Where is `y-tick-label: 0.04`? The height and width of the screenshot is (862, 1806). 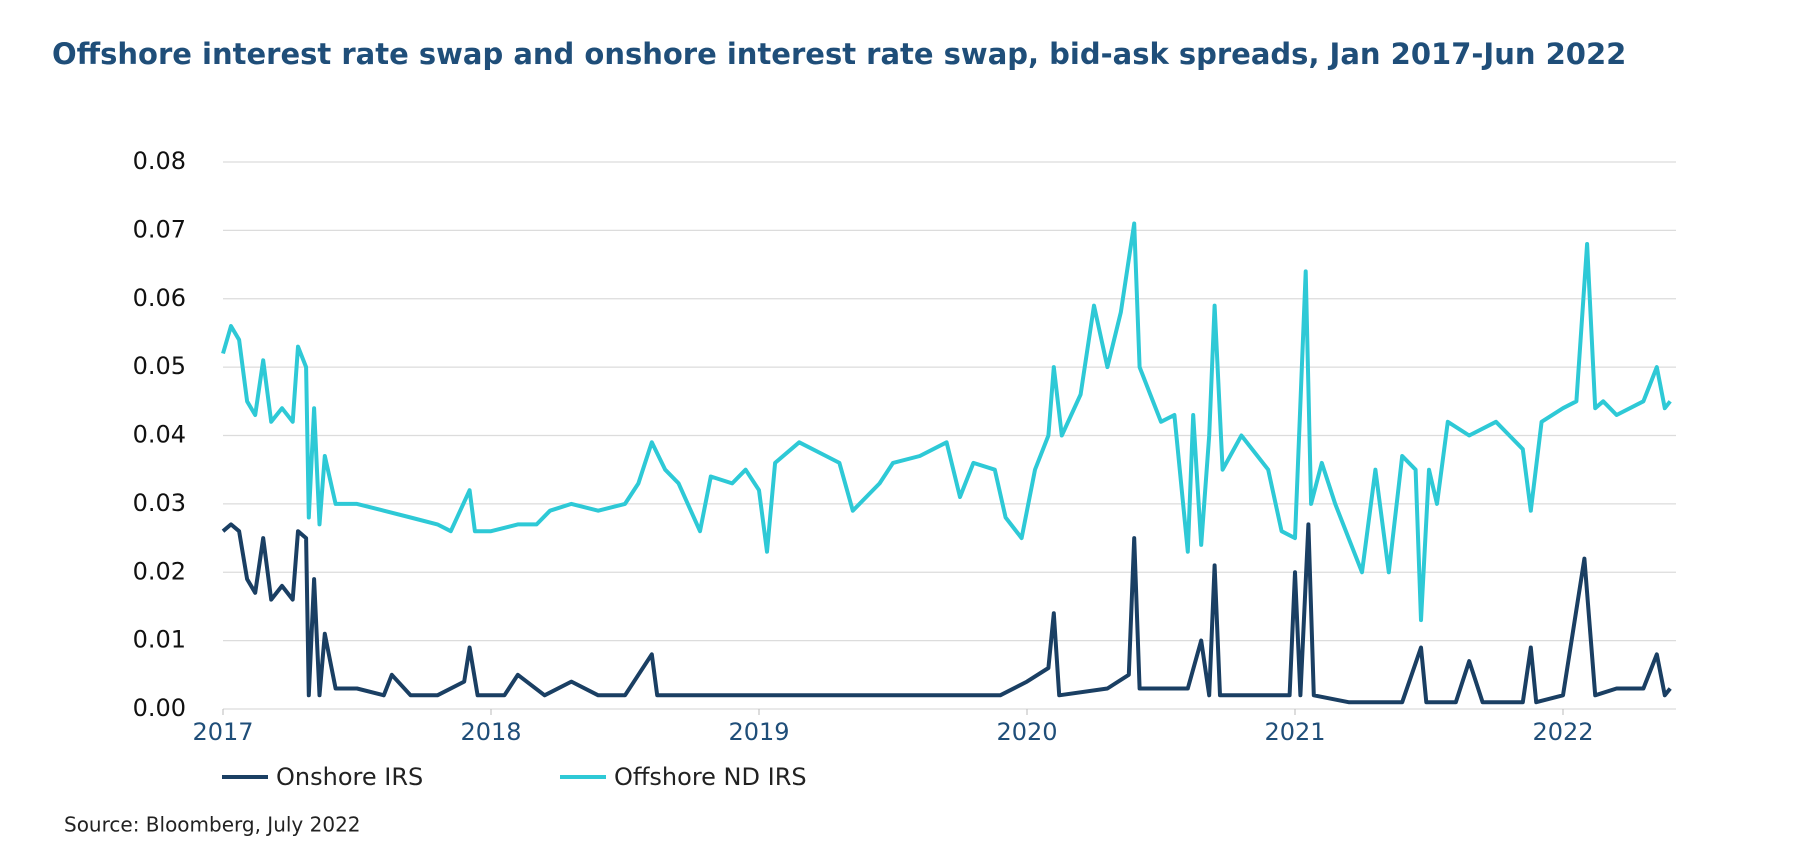 y-tick-label: 0.04 is located at coordinates (159, 435).